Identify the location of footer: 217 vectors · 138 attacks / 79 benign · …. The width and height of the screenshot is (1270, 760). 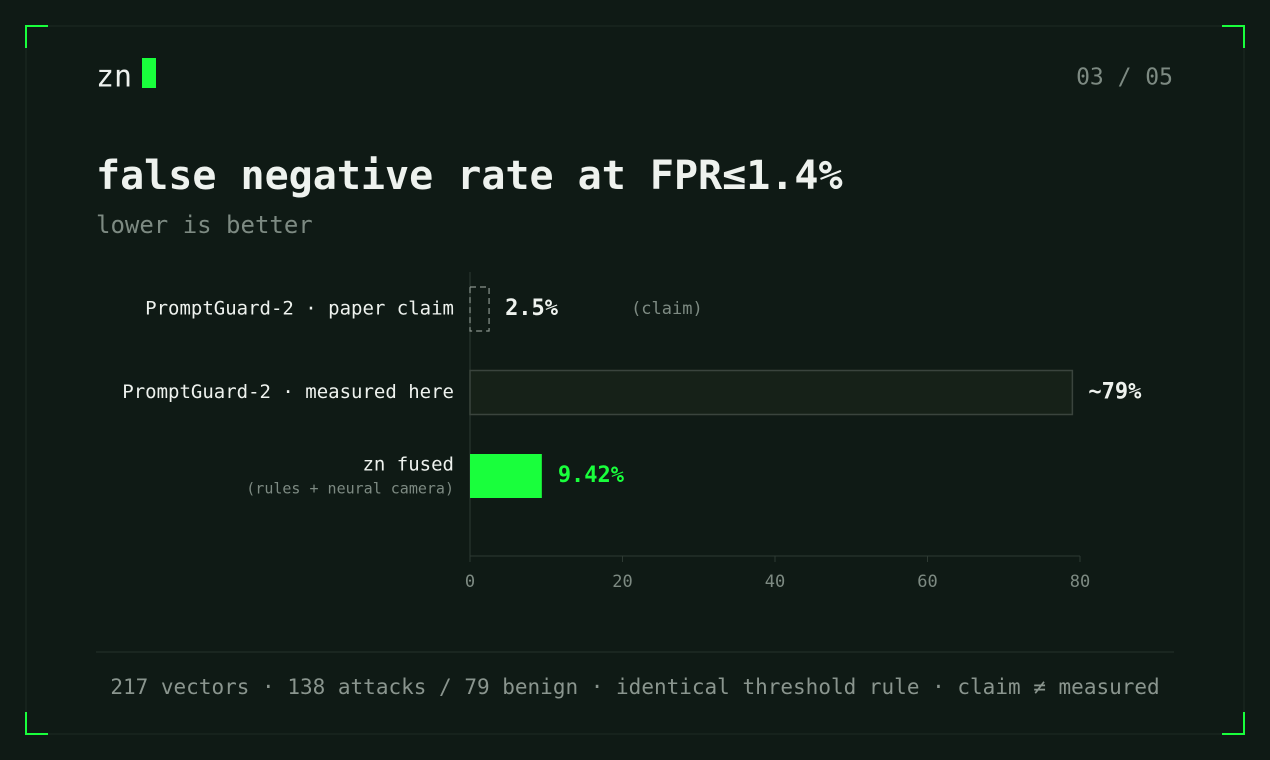
(634, 687).